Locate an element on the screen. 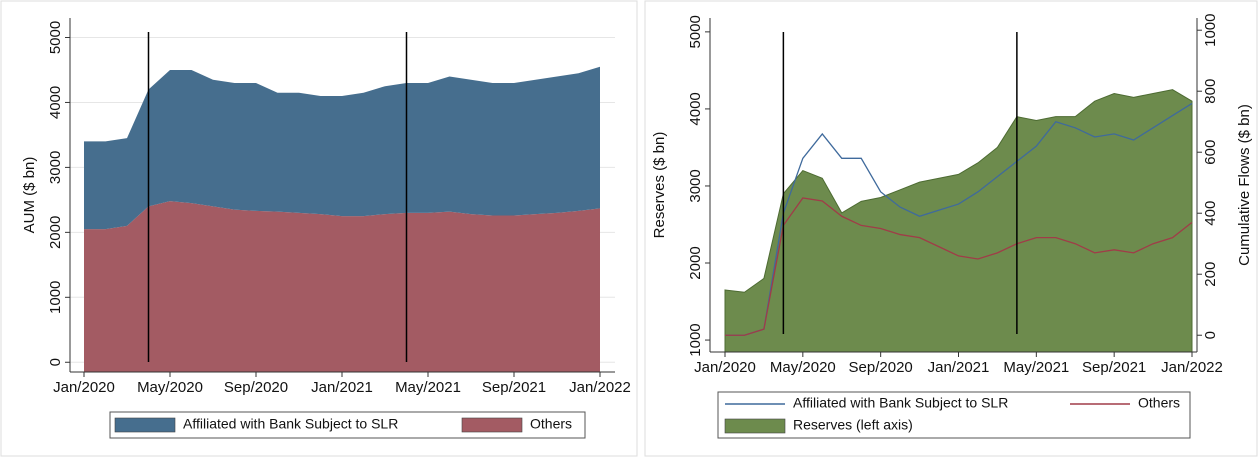 The height and width of the screenshot is (463, 1260). area is located at coordinates (342, 148).